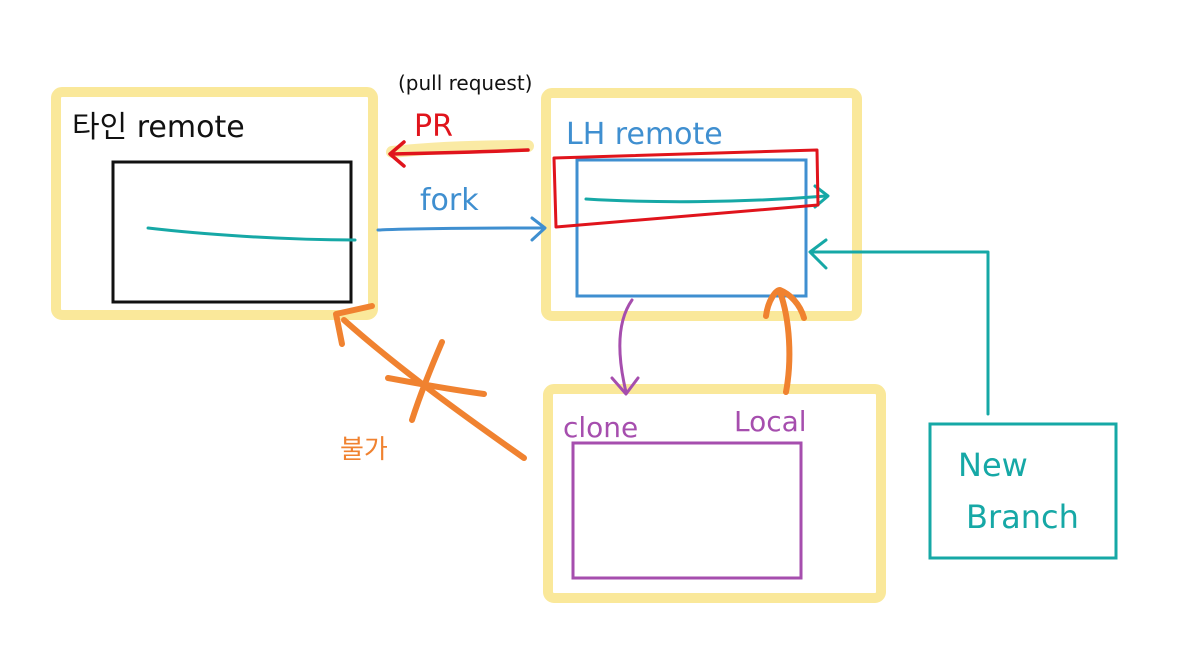  Describe the element at coordinates (687, 510) in the screenshot. I see `local-repo-box` at that location.